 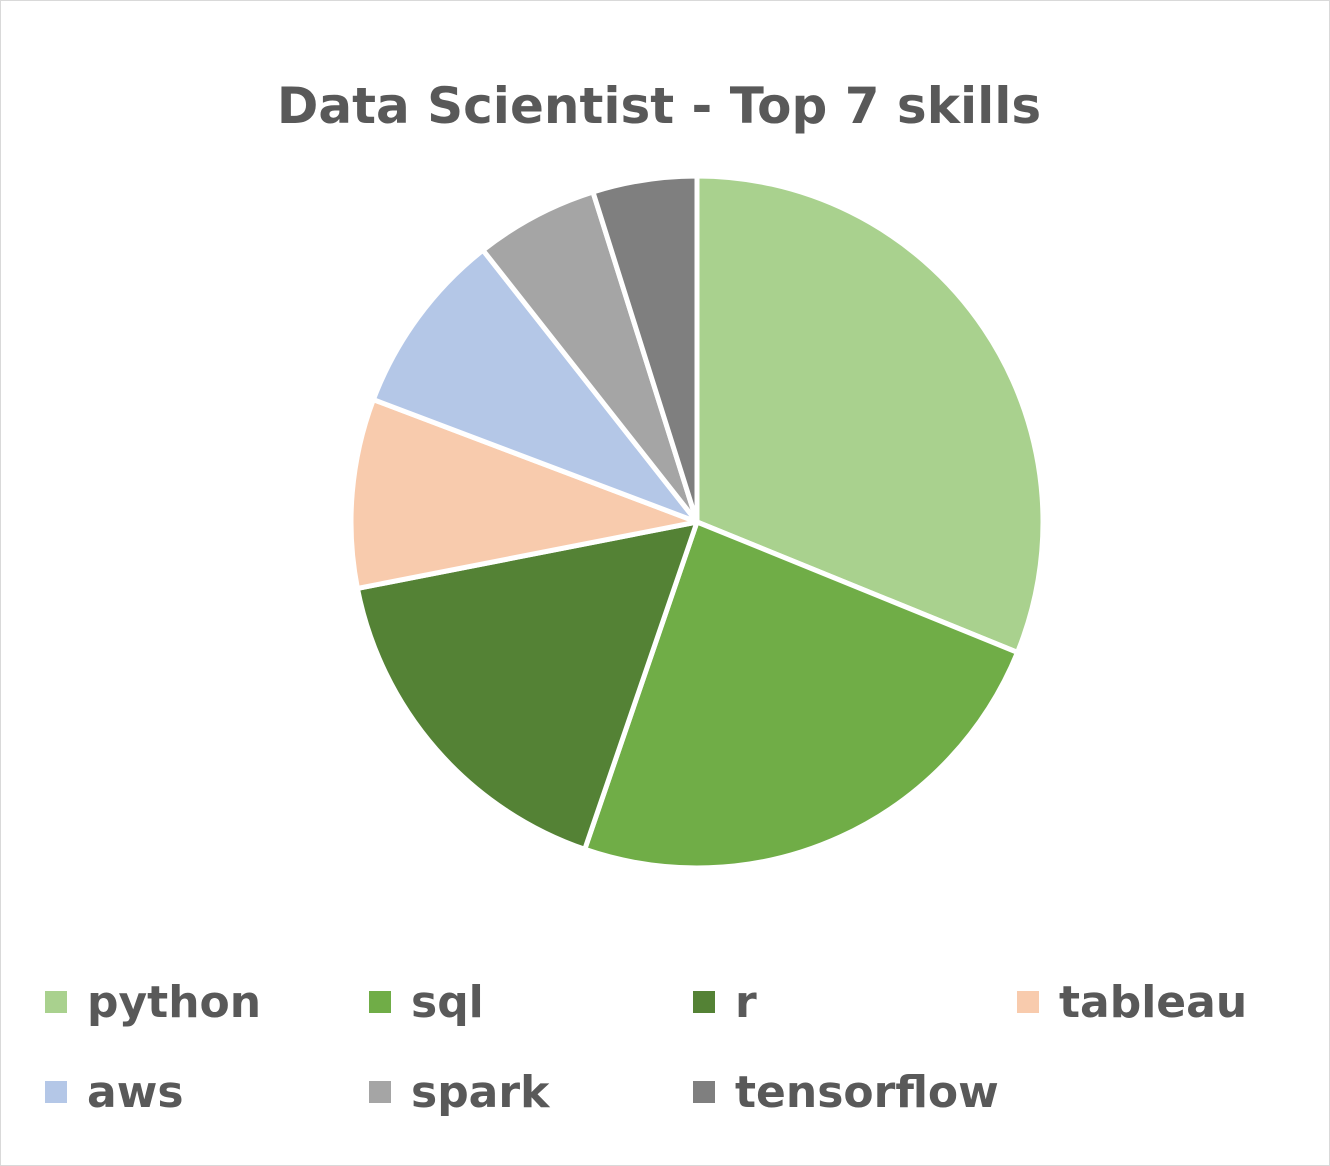 I want to click on pie-slice-tensorflow, so click(x=645, y=349).